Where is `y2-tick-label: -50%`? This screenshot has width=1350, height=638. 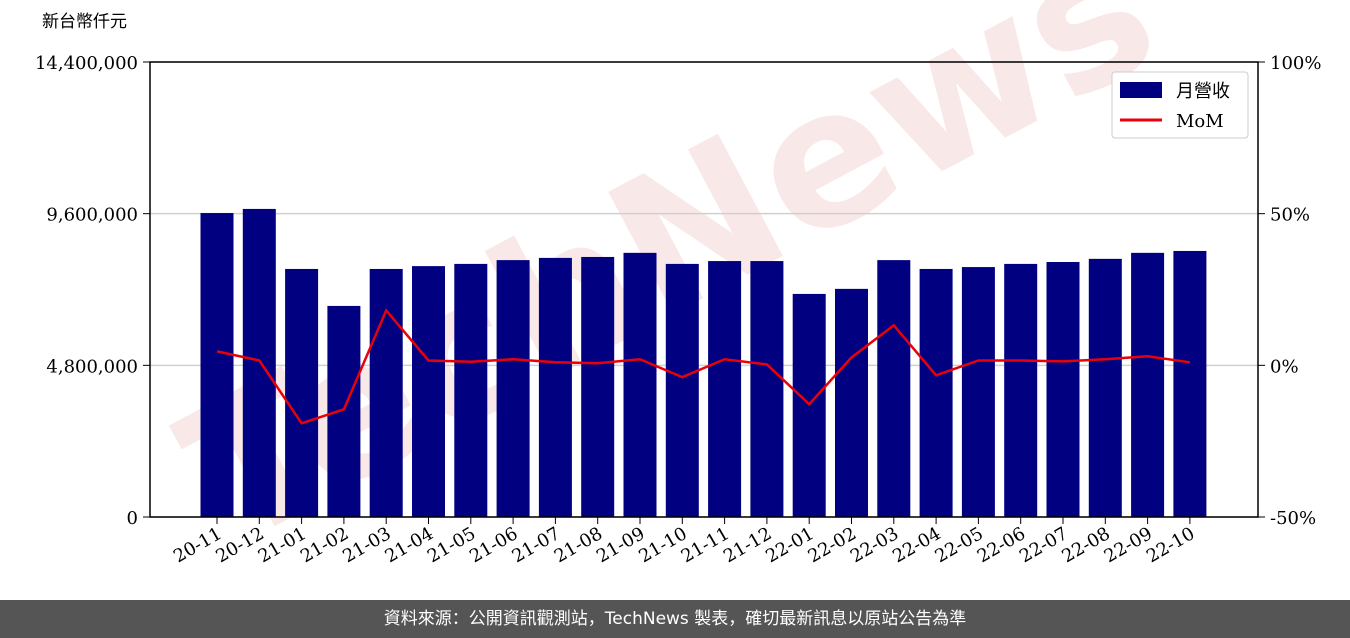
y2-tick-label: -50% is located at coordinates (1293, 518).